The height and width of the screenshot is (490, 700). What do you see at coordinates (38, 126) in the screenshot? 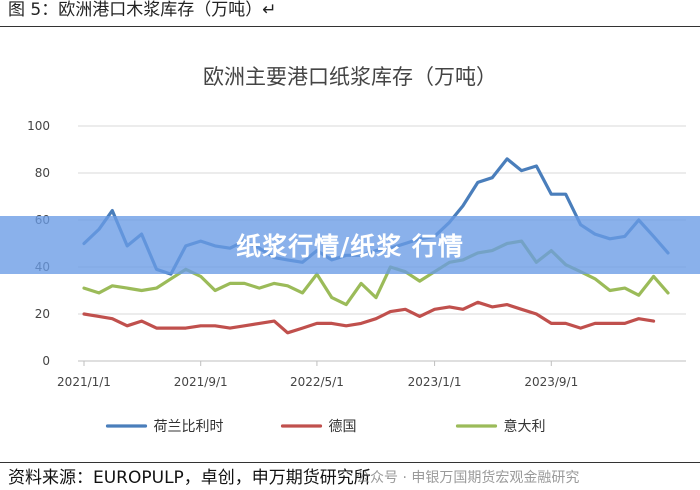
I see `y-tick-label: 100` at bounding box center [38, 126].